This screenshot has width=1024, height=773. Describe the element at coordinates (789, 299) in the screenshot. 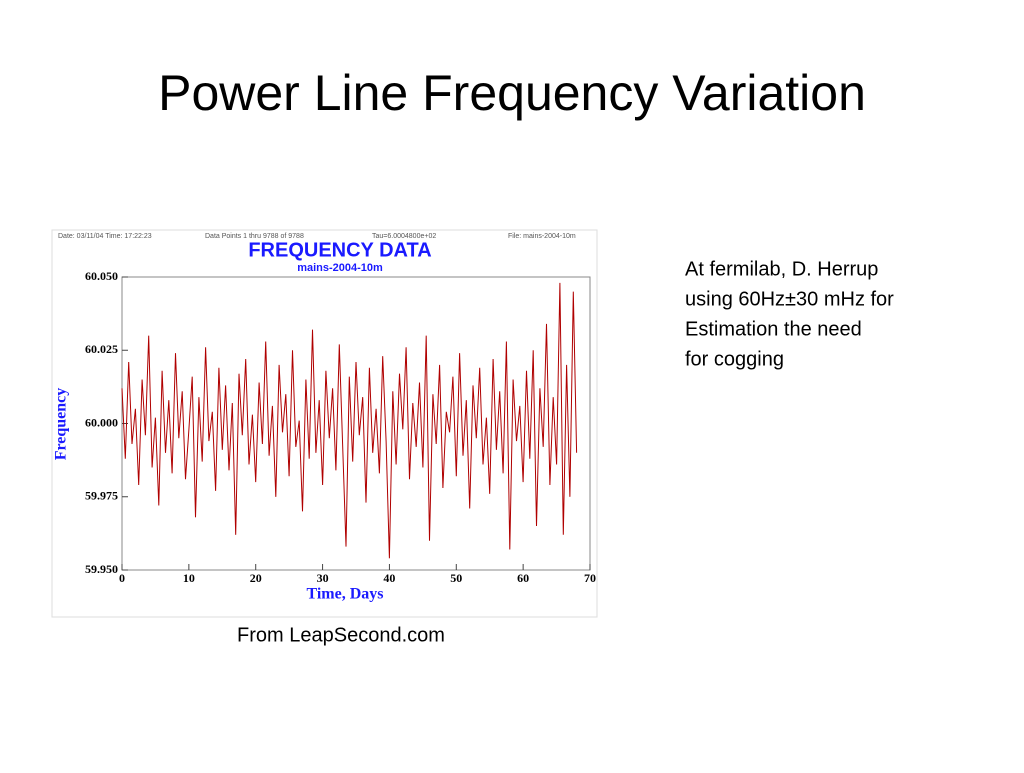

I see `note-line: using 60Hz±30 mHz for` at that location.